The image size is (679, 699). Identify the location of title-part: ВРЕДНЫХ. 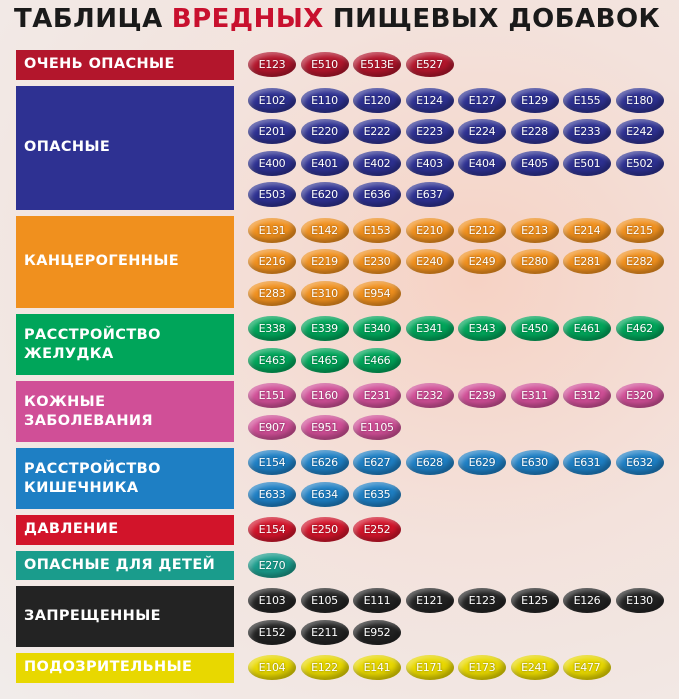
(247, 19).